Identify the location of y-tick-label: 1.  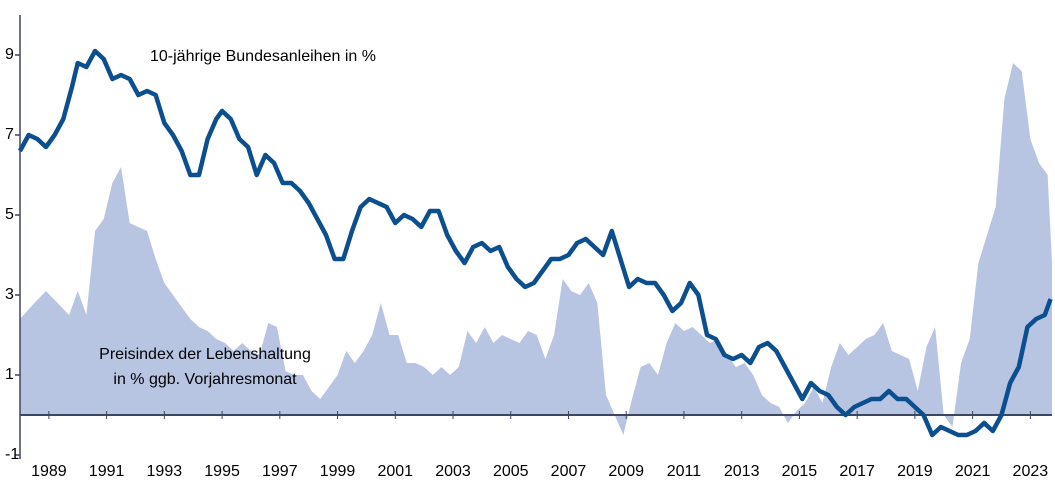
(9, 374).